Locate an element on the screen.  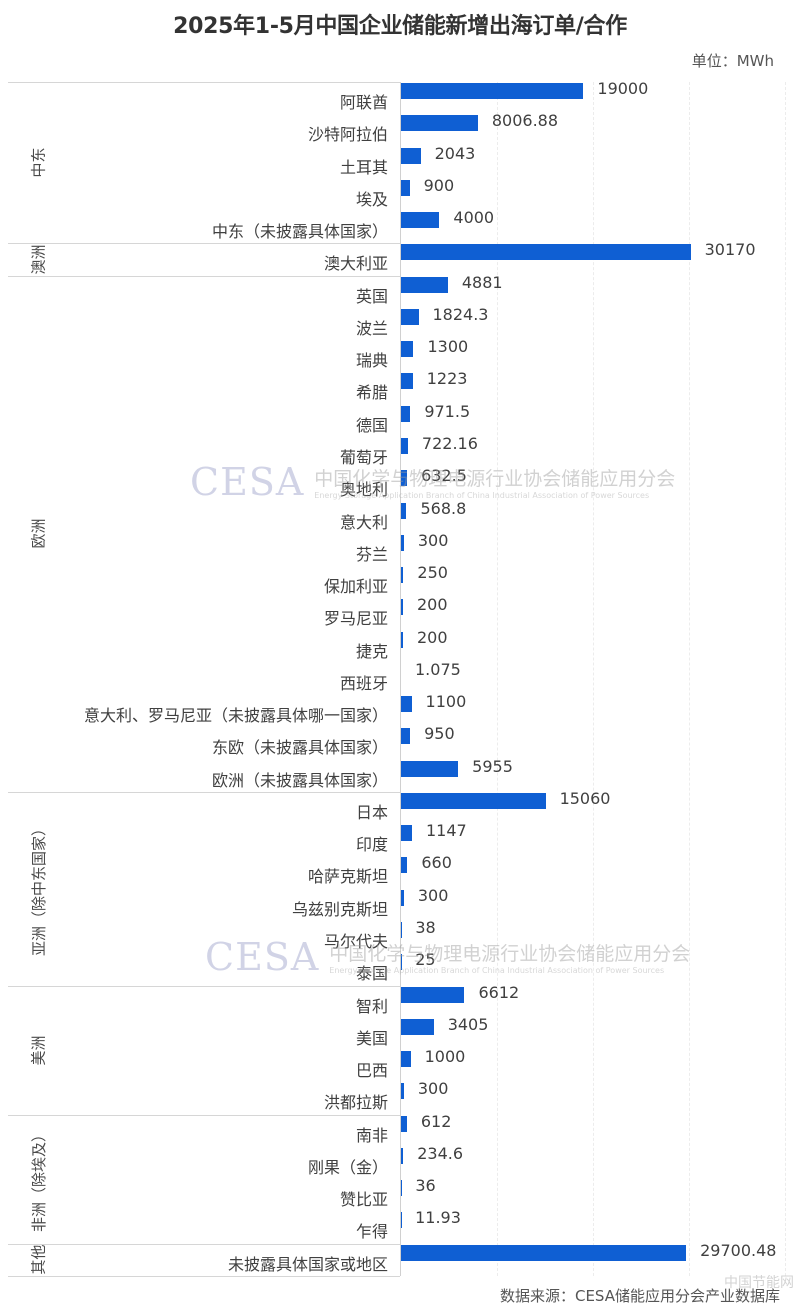
bar-row: 巴西 1000 is located at coordinates (400, 1064).